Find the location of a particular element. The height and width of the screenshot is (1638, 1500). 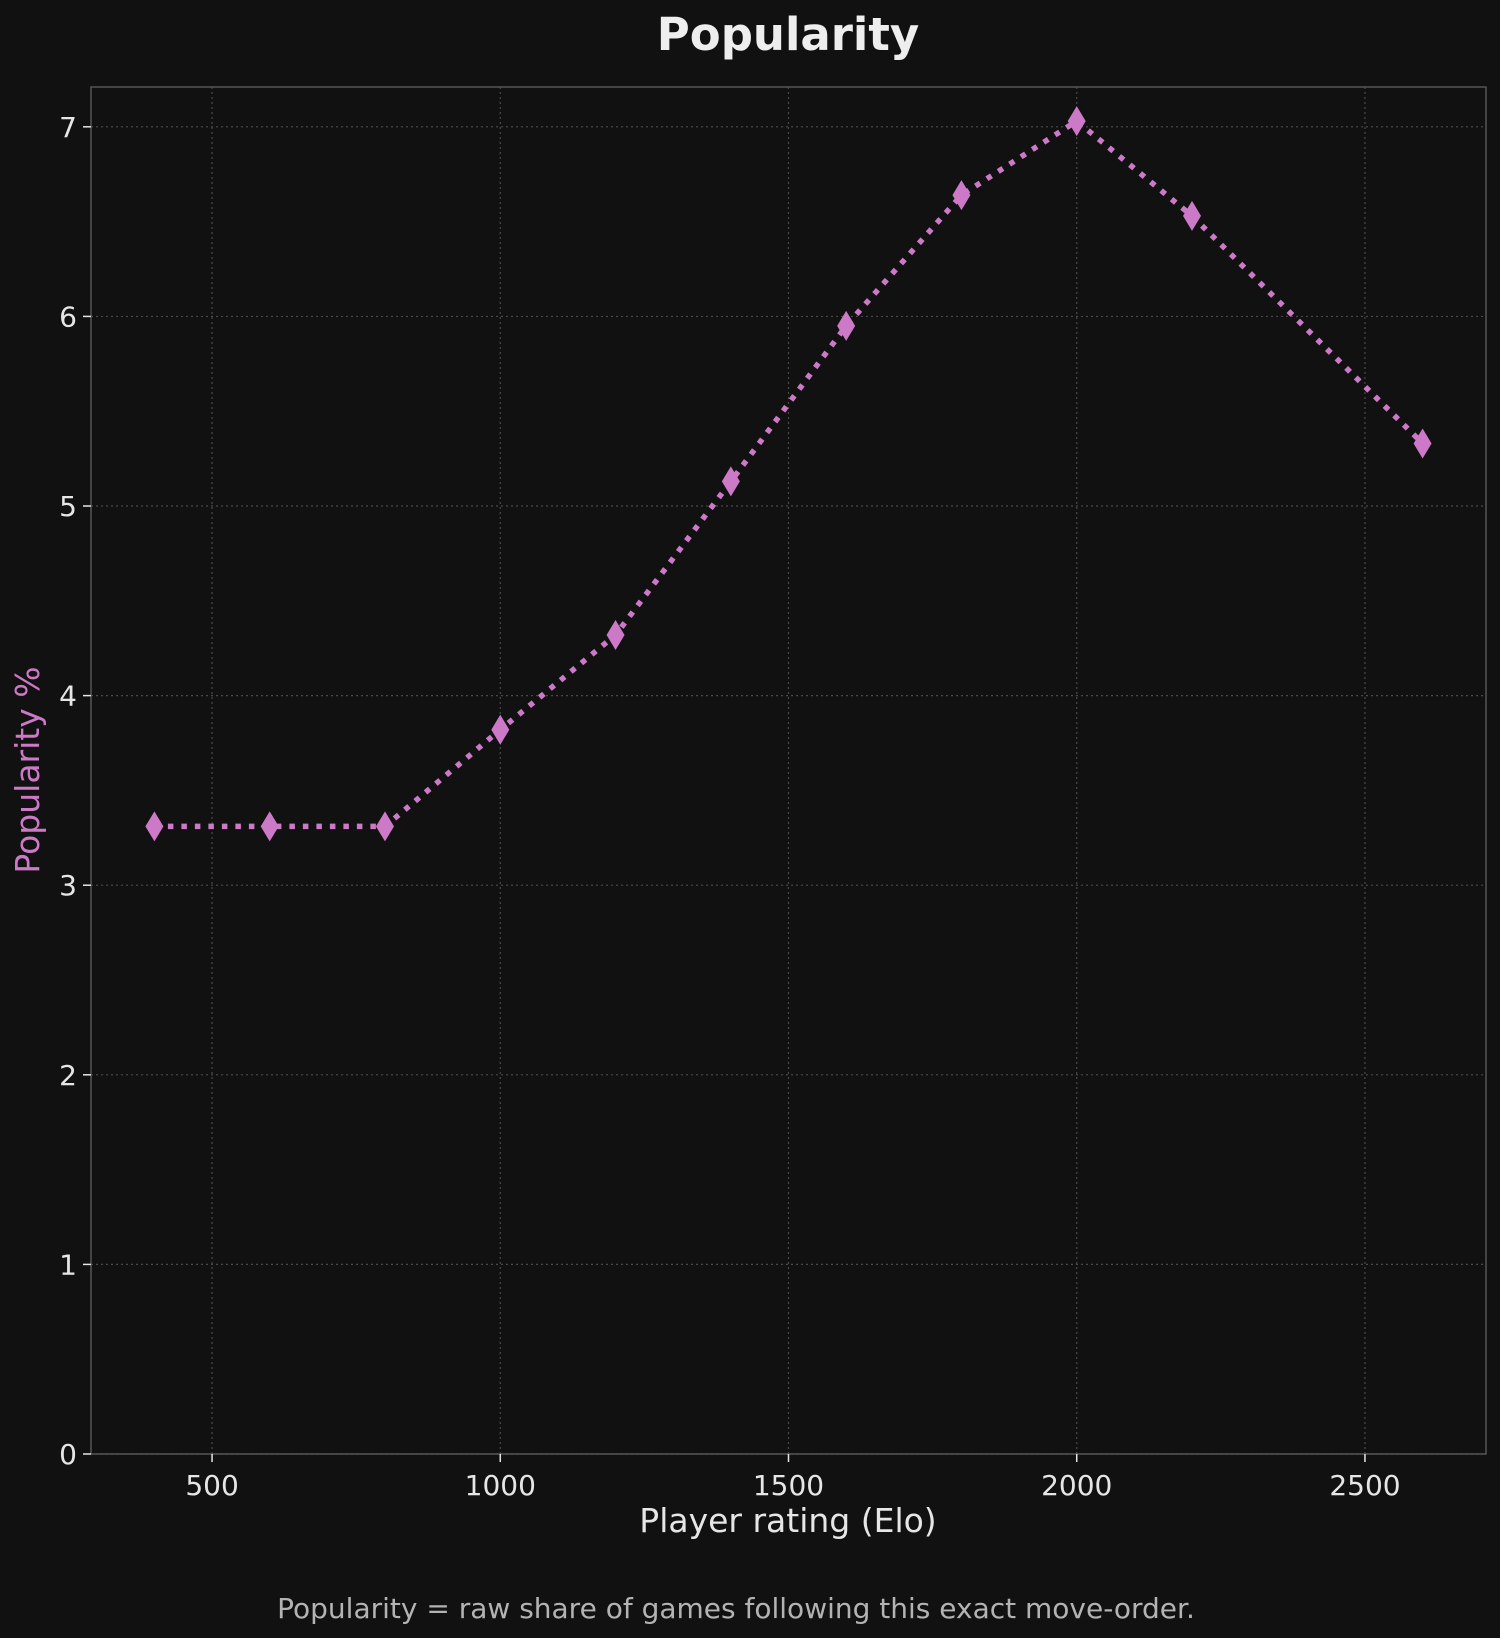

y-tick-label: 6 is located at coordinates (68, 316).